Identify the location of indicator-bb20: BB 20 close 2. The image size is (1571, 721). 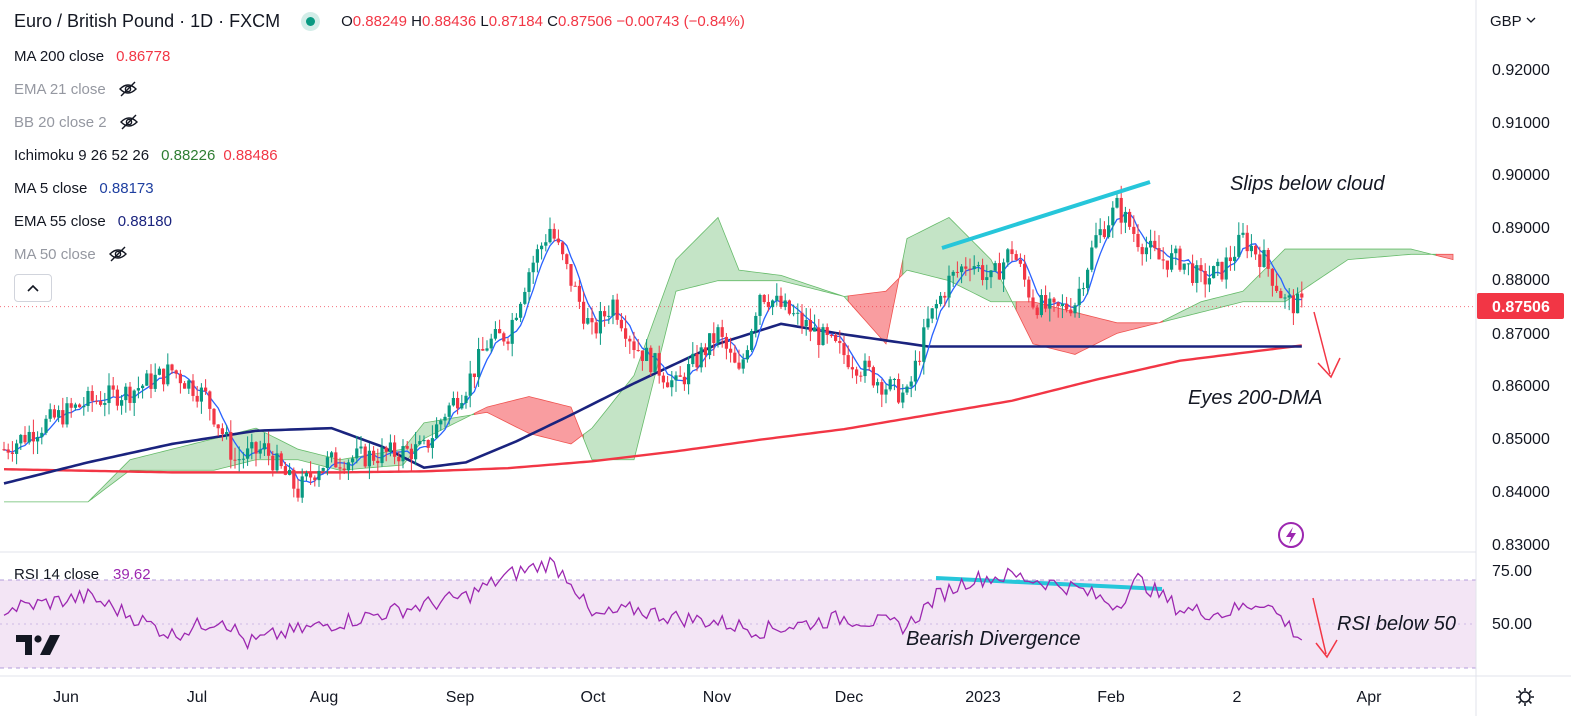
(76, 122).